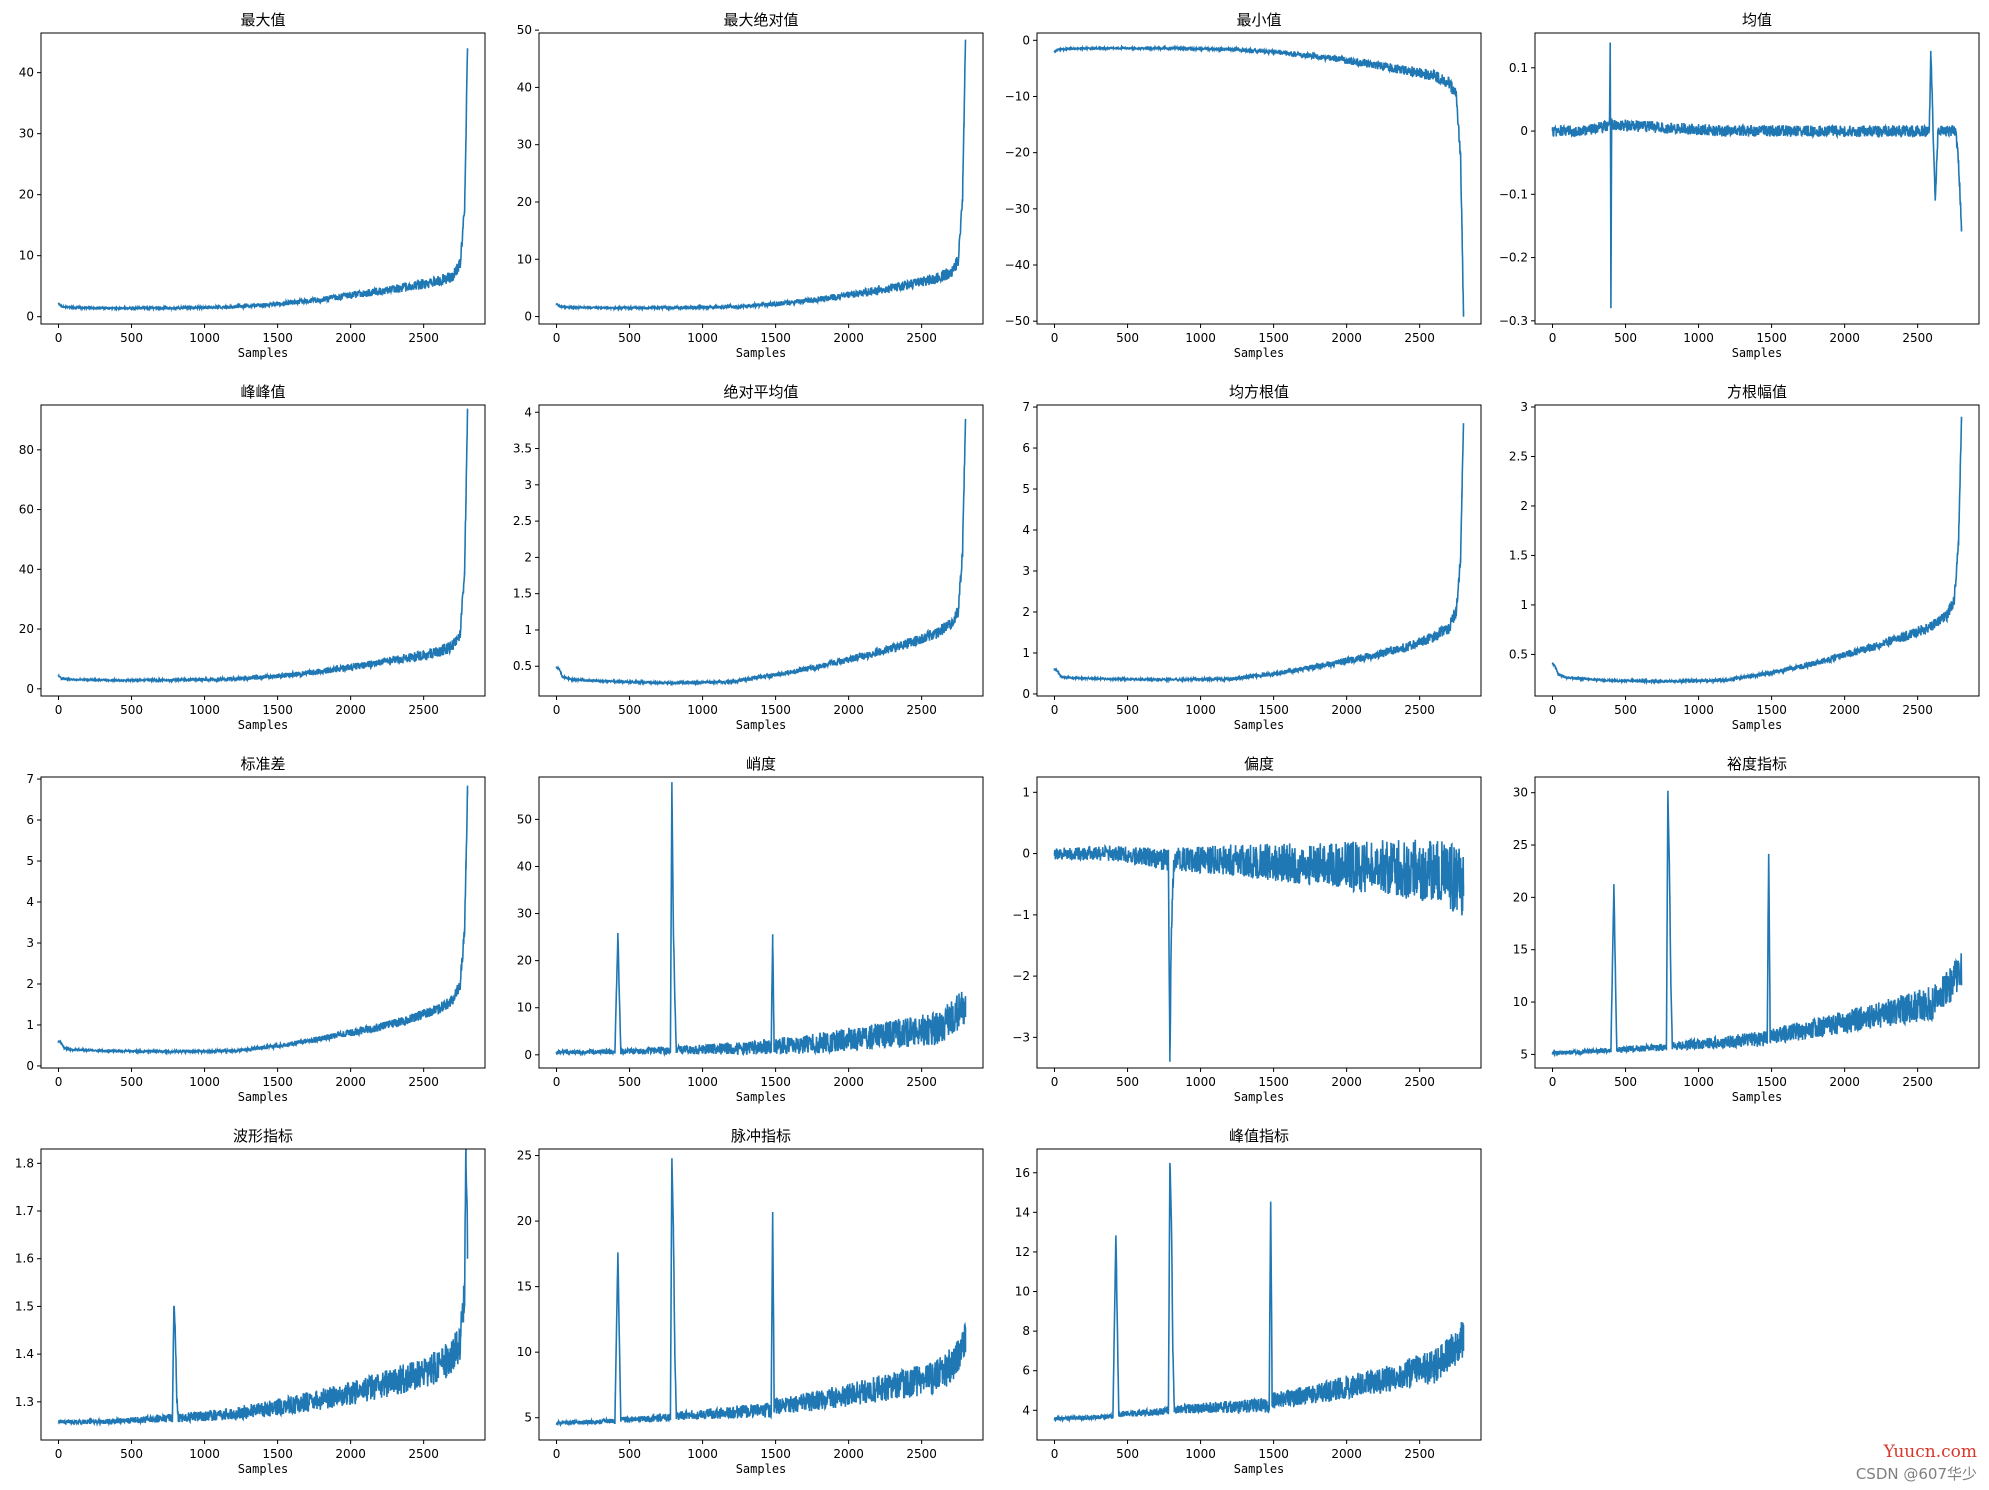 Image resolution: width=1989 pixels, height=1490 pixels. I want to click on subplot-title: 方根幅值, so click(1757, 392).